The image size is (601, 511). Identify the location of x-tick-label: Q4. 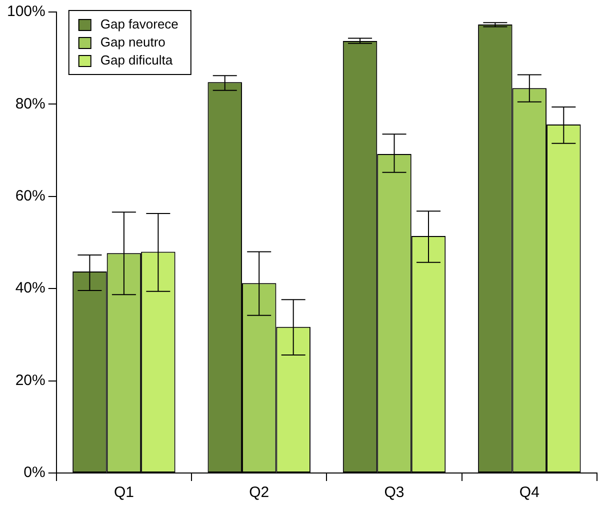
(529, 493).